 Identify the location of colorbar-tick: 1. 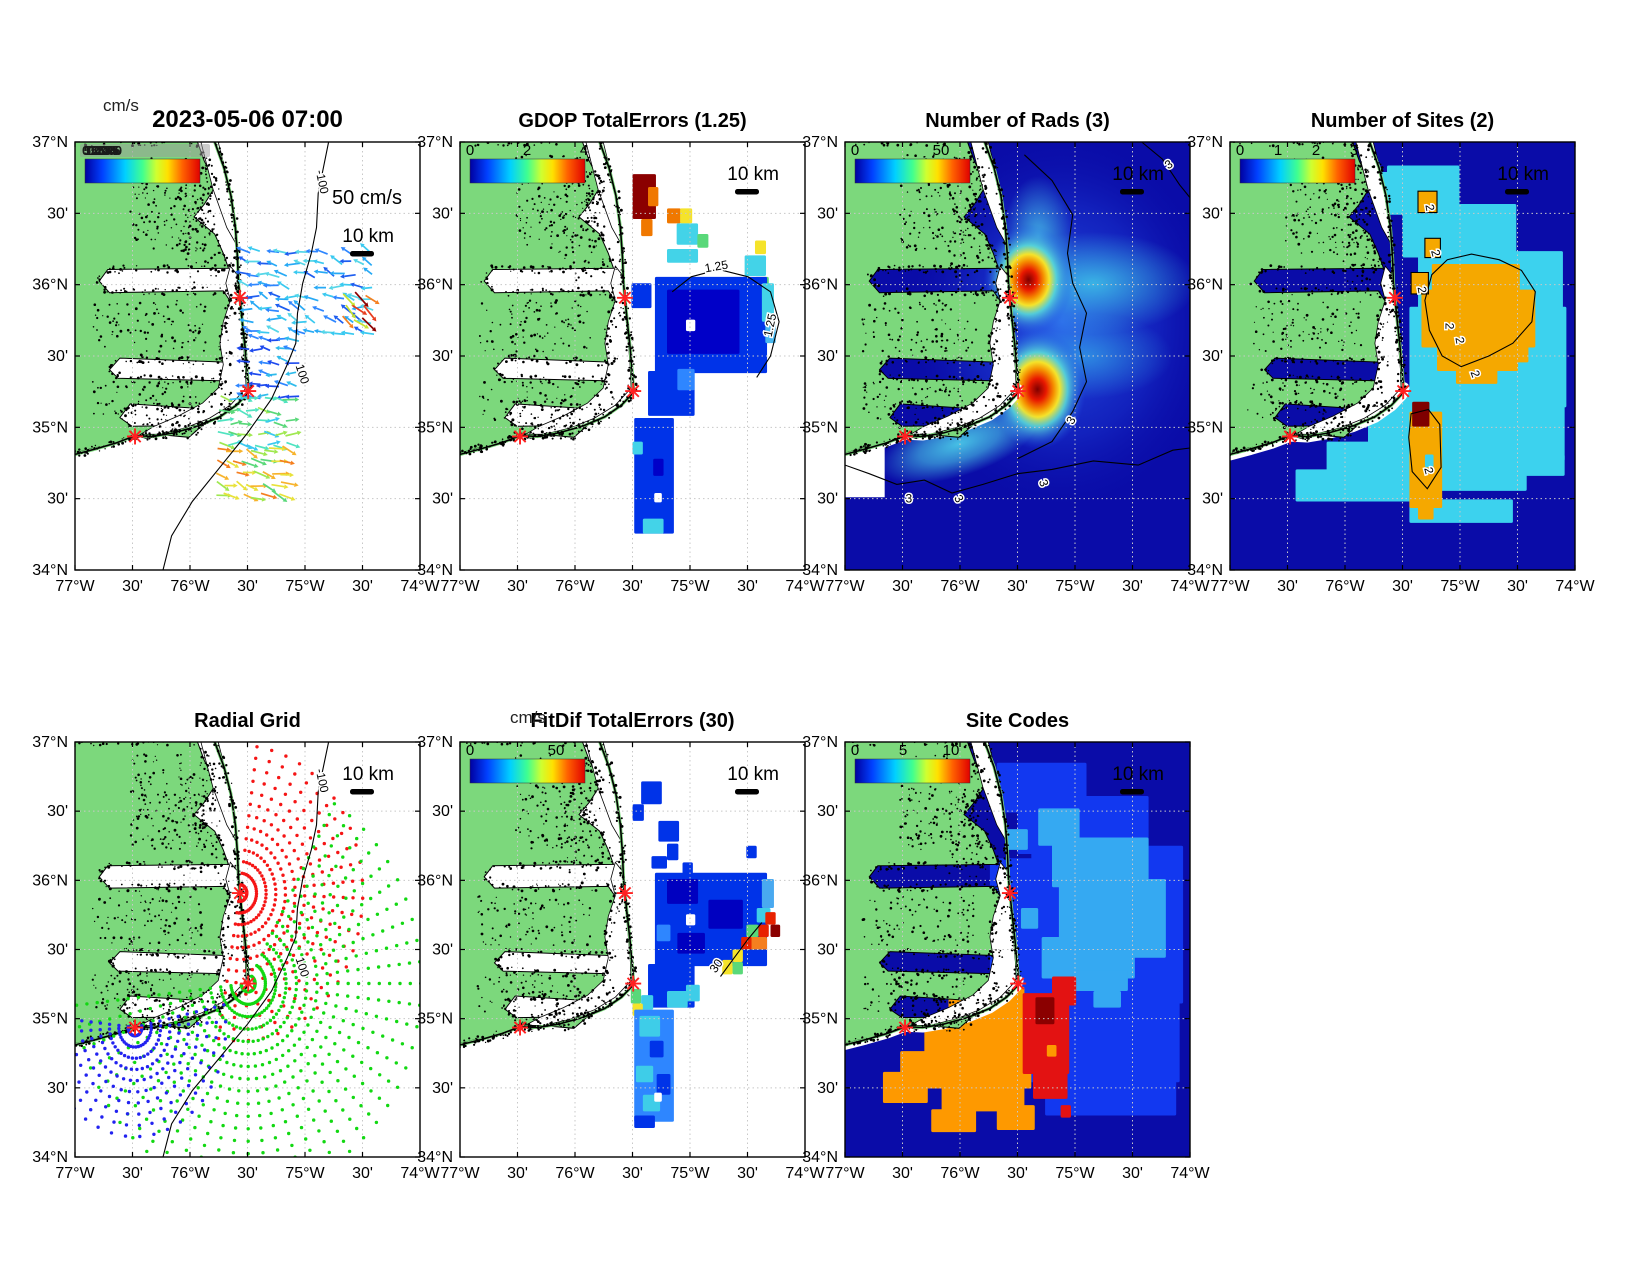
(1278, 150).